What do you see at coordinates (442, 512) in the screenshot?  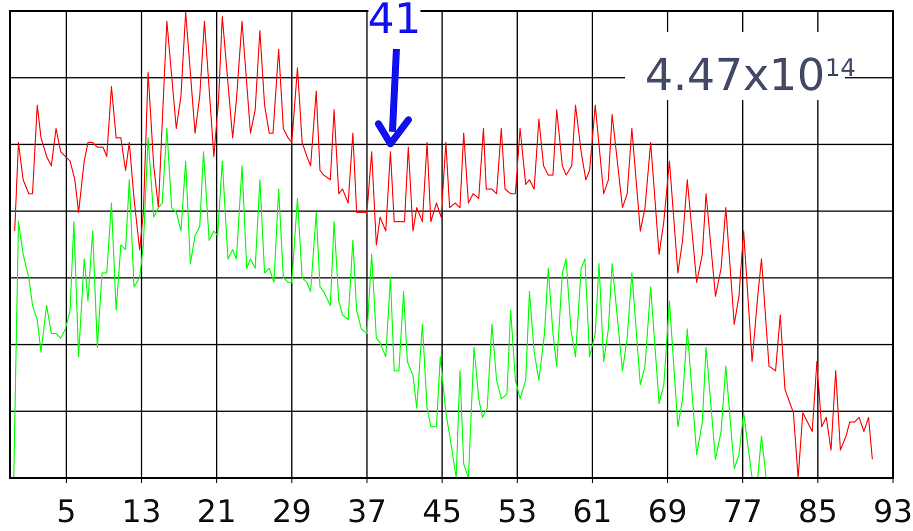 I see `x-tick-label: 45` at bounding box center [442, 512].